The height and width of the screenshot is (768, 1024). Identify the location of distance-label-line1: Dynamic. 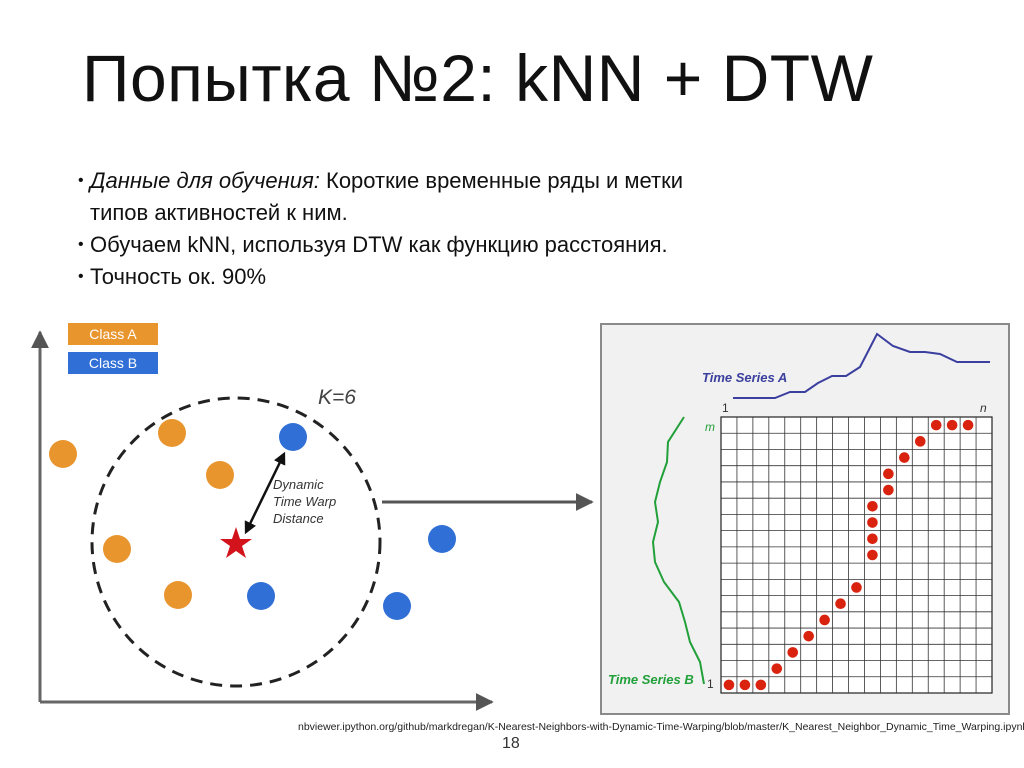
(298, 484).